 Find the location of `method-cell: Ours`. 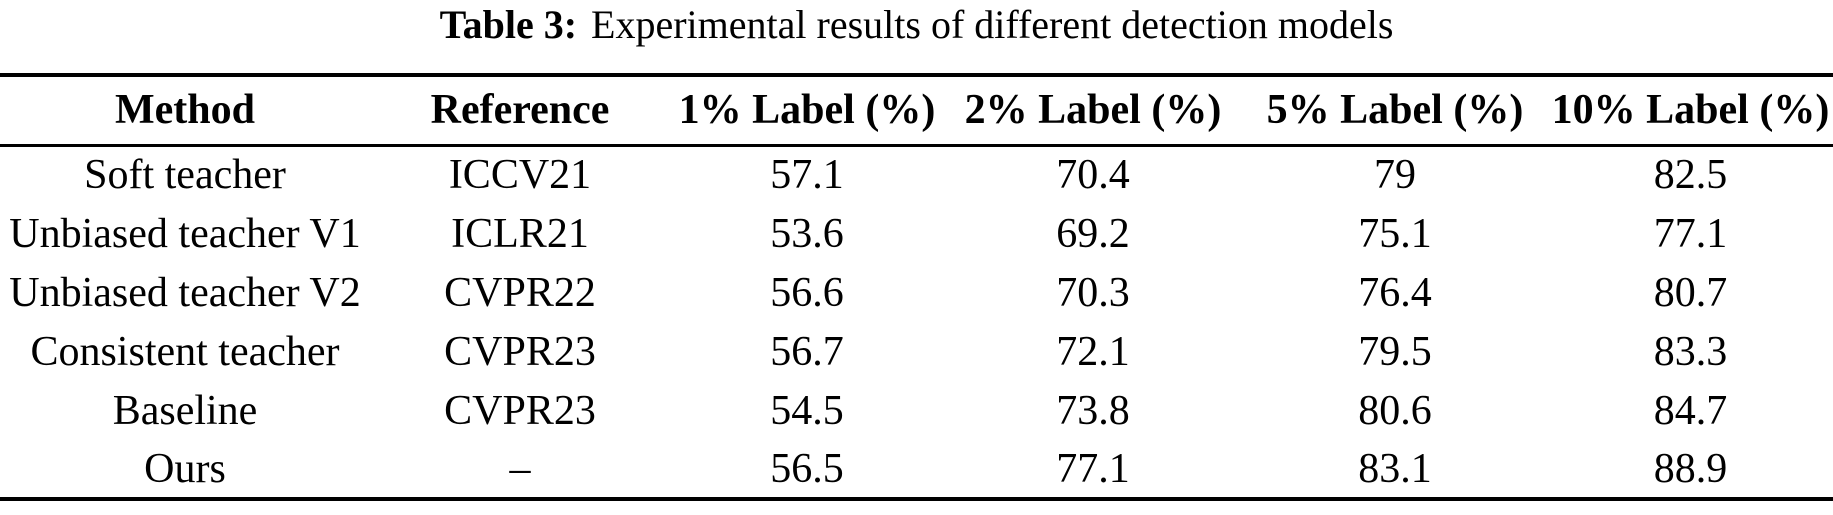

method-cell: Ours is located at coordinates (185, 468).